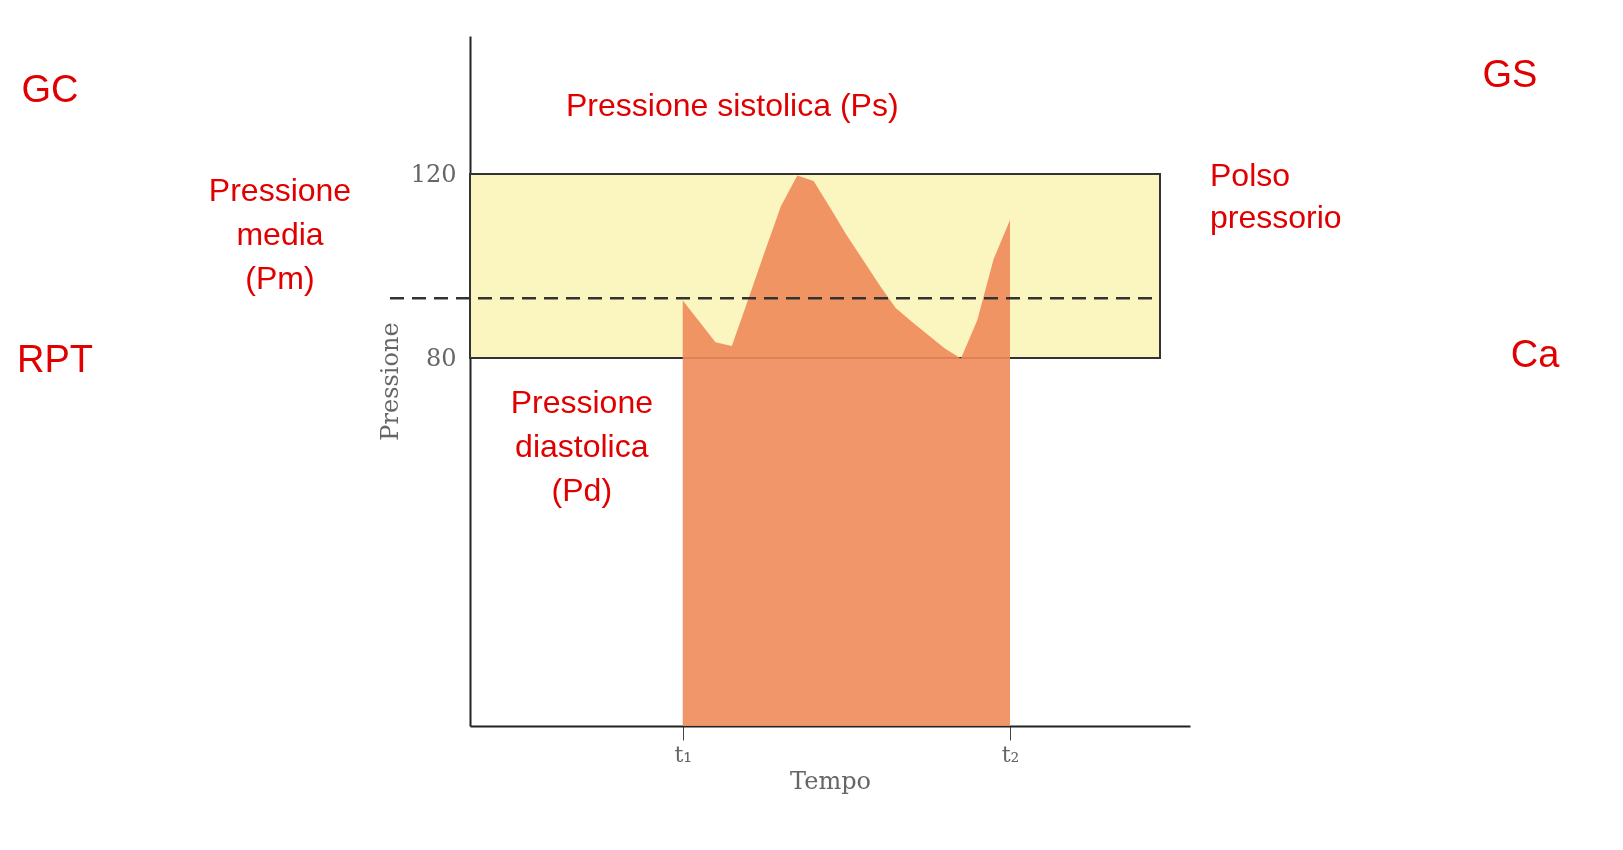 This screenshot has width=1623, height=850. Describe the element at coordinates (1010, 754) in the screenshot. I see `x-tick-label: t₂` at that location.